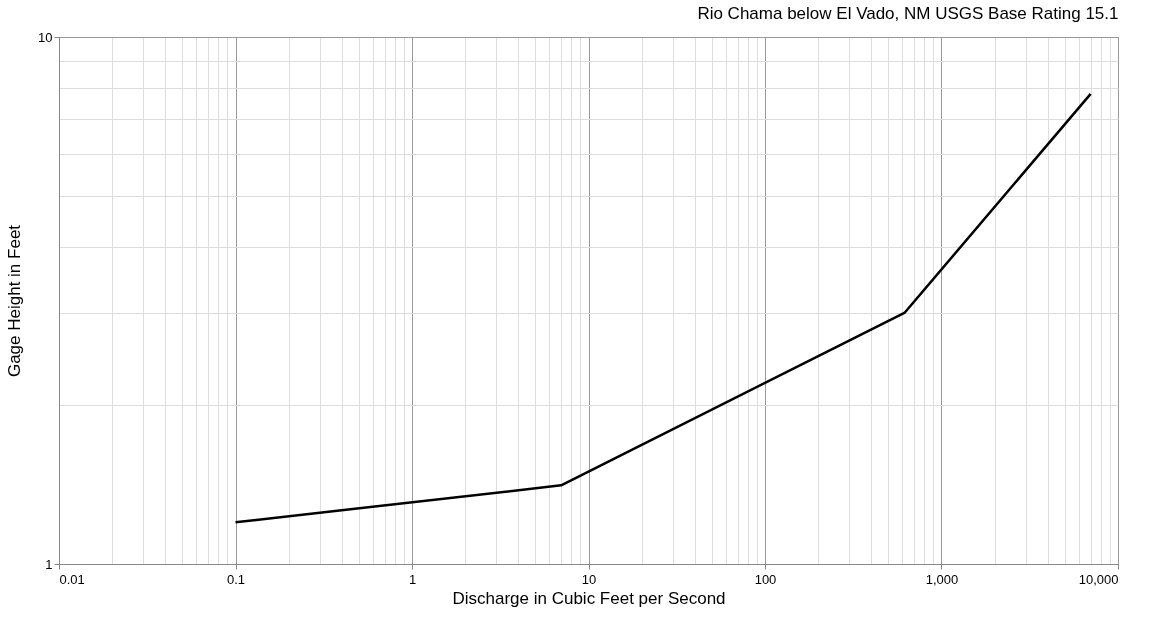 This screenshot has width=1150, height=620. What do you see at coordinates (589, 598) in the screenshot?
I see `x-axis-title: Discharge in Cubic Feet per Second` at bounding box center [589, 598].